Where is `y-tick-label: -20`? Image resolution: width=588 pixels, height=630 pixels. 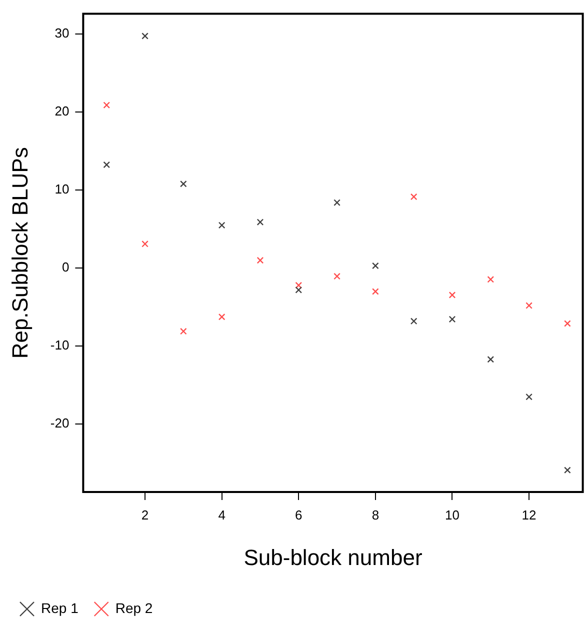 y-tick-label: -20 is located at coordinates (60, 423).